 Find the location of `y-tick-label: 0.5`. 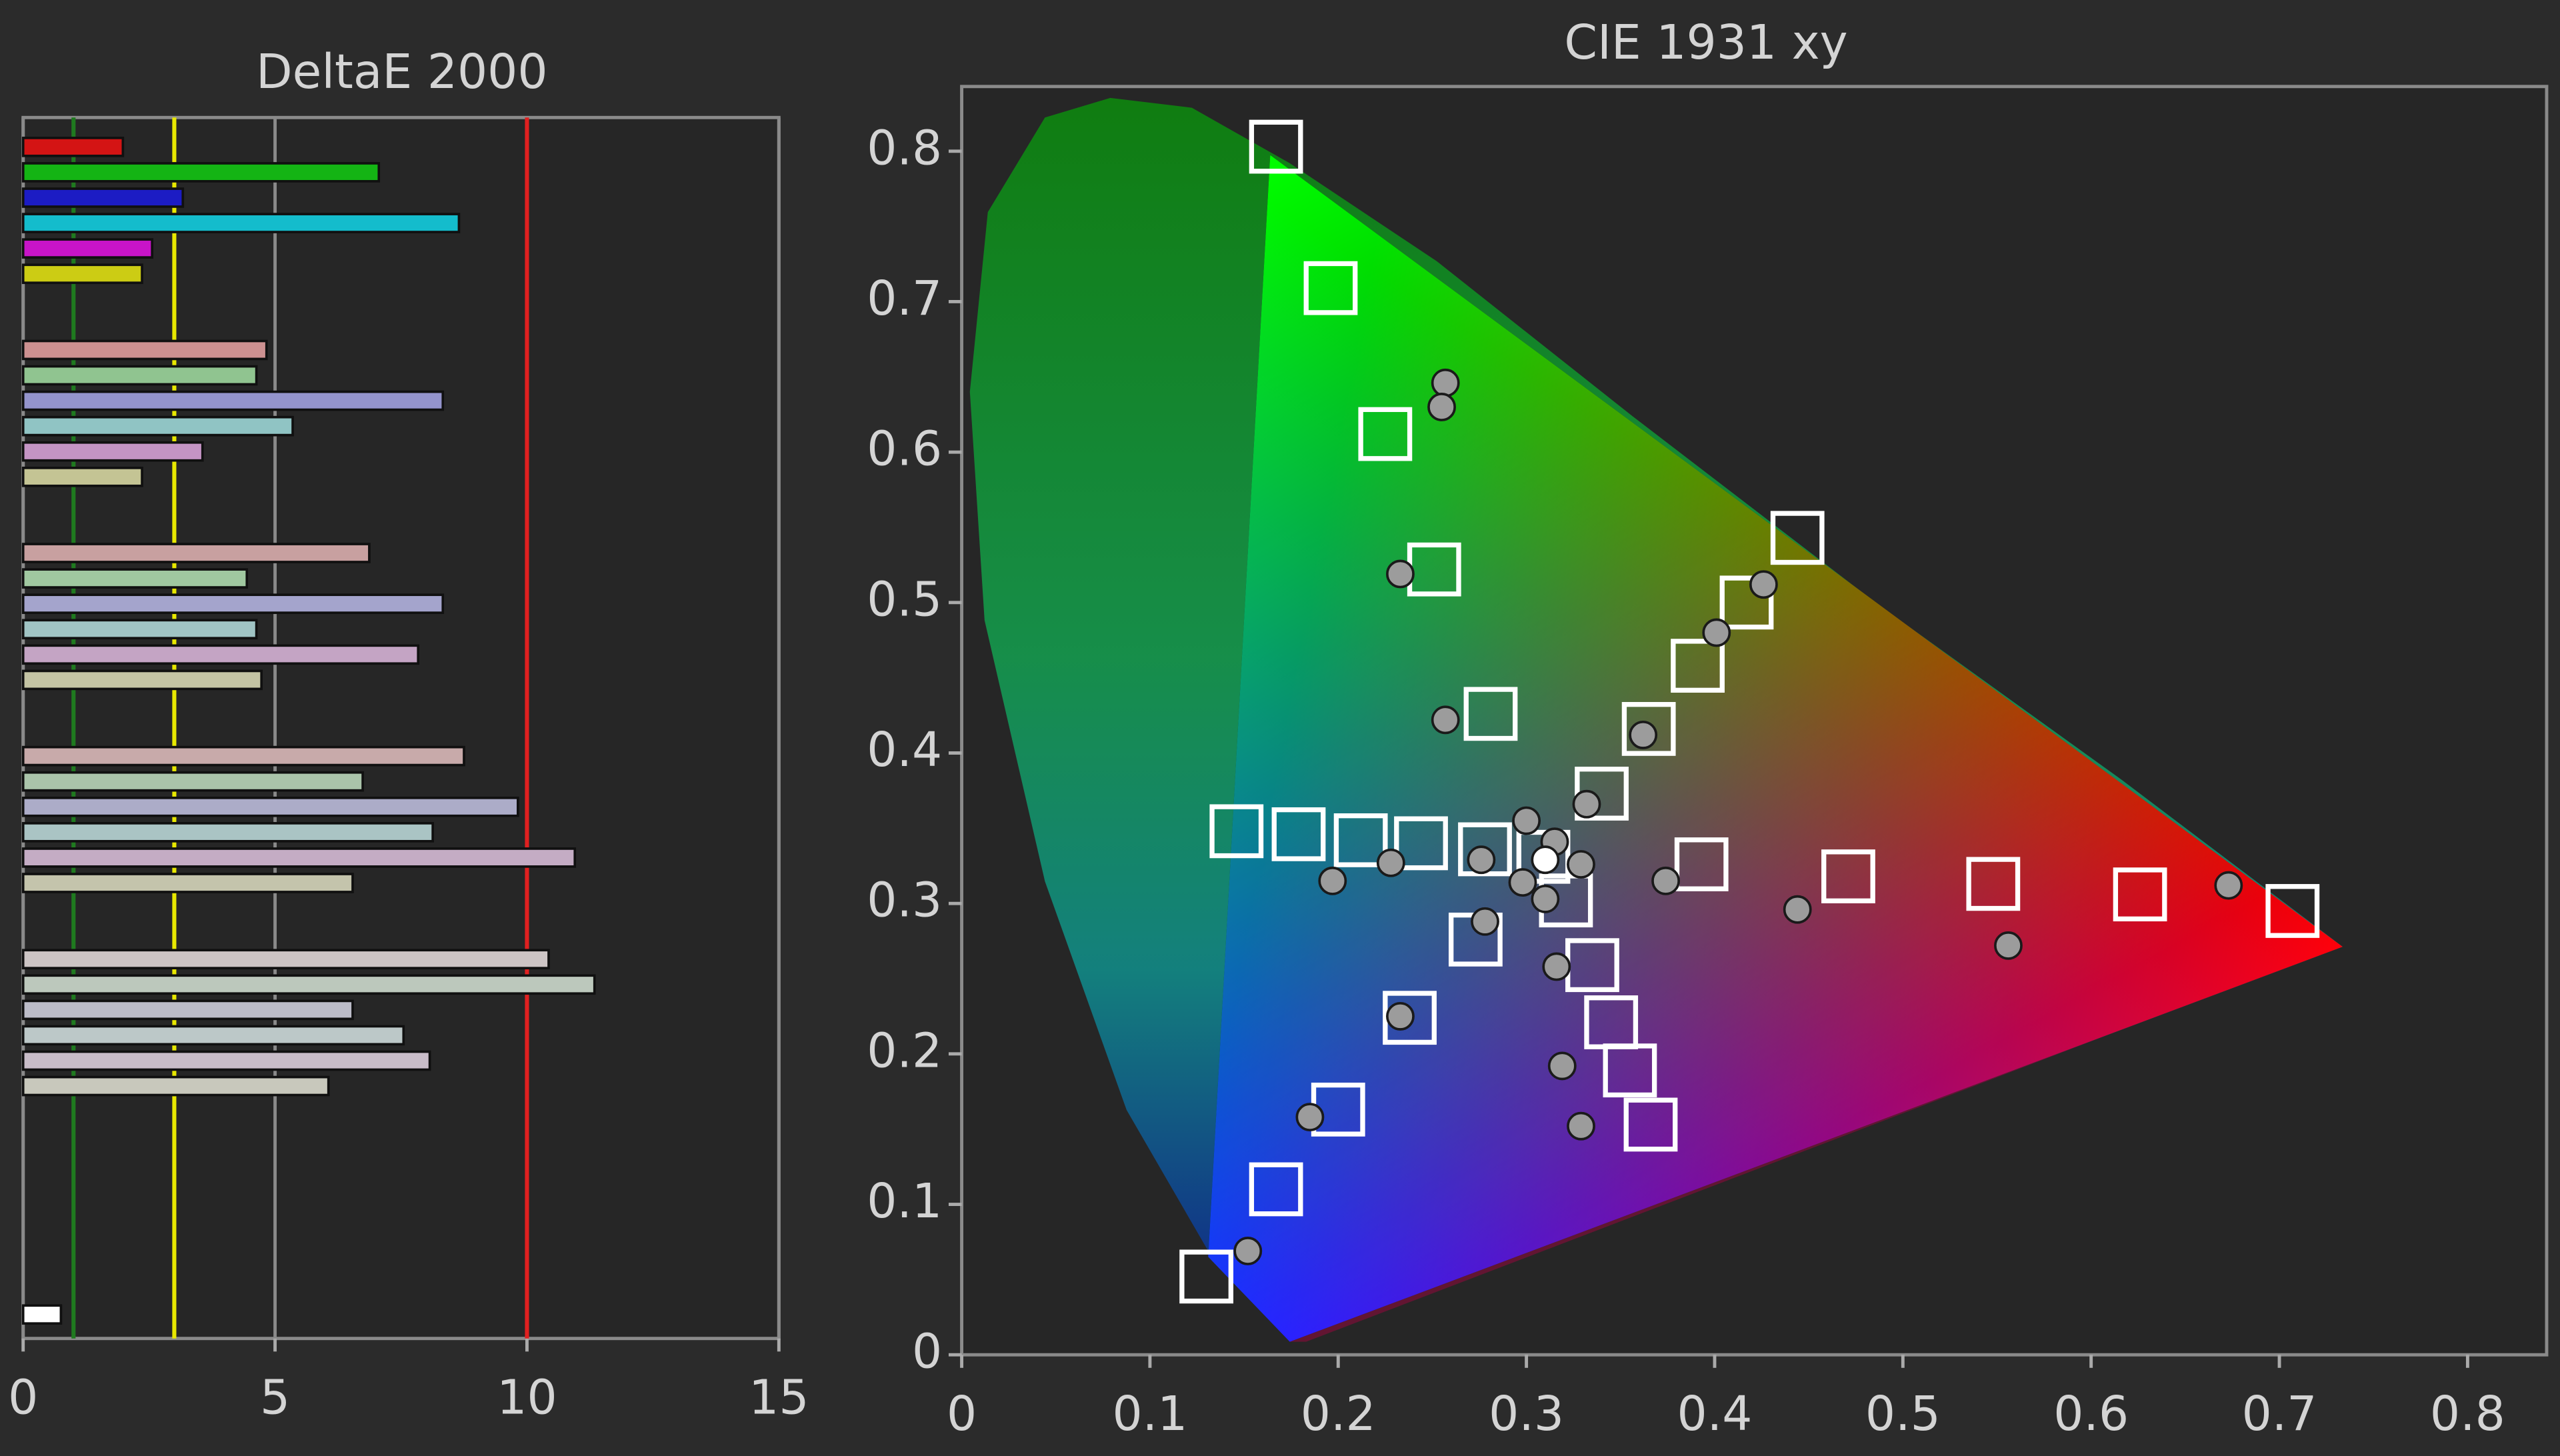

y-tick-label: 0.5 is located at coordinates (904, 599).